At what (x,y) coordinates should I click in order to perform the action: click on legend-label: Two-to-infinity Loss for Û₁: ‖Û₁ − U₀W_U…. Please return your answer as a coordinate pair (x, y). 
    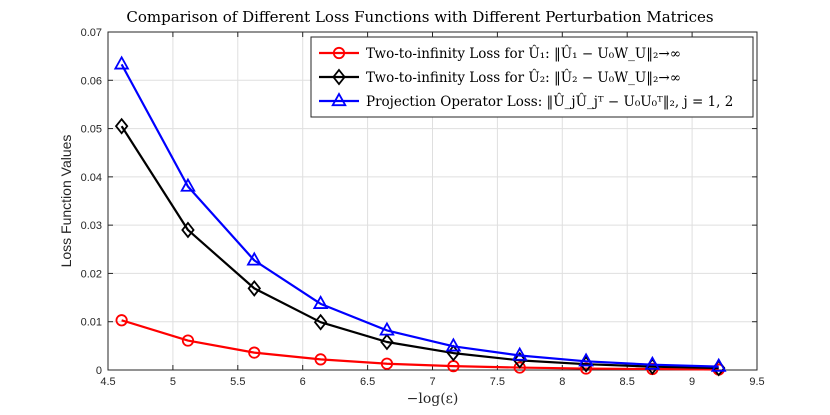
    Looking at the image, I should click on (523, 53).